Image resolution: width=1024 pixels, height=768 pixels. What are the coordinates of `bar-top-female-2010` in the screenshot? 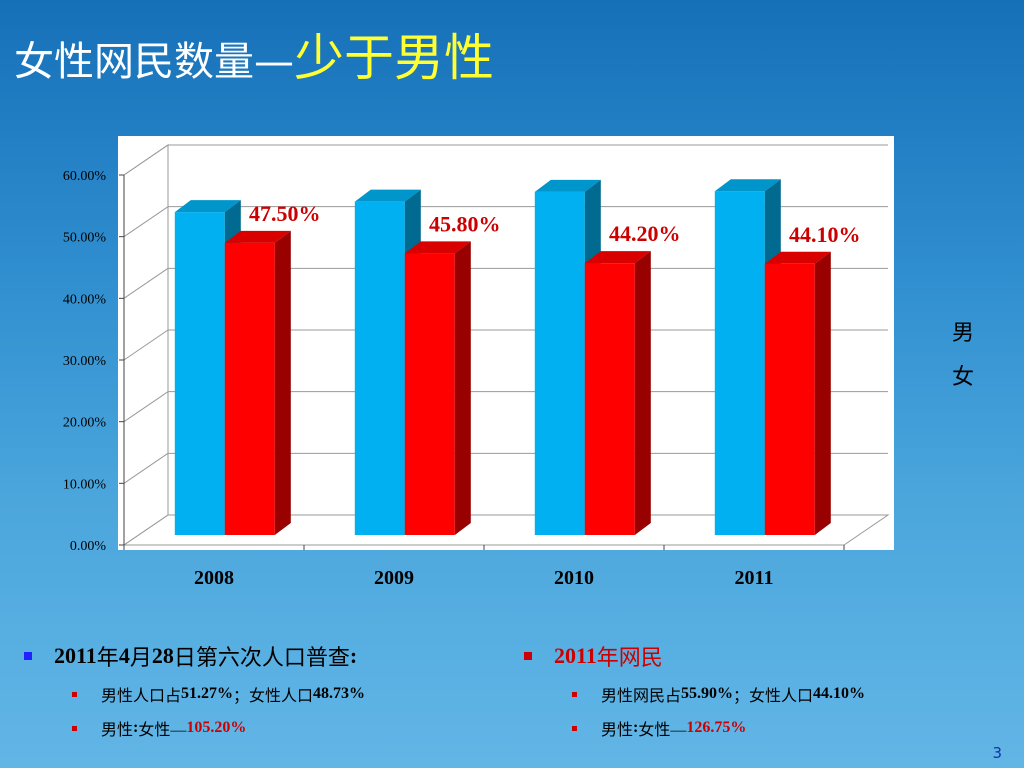 It's located at (617, 257).